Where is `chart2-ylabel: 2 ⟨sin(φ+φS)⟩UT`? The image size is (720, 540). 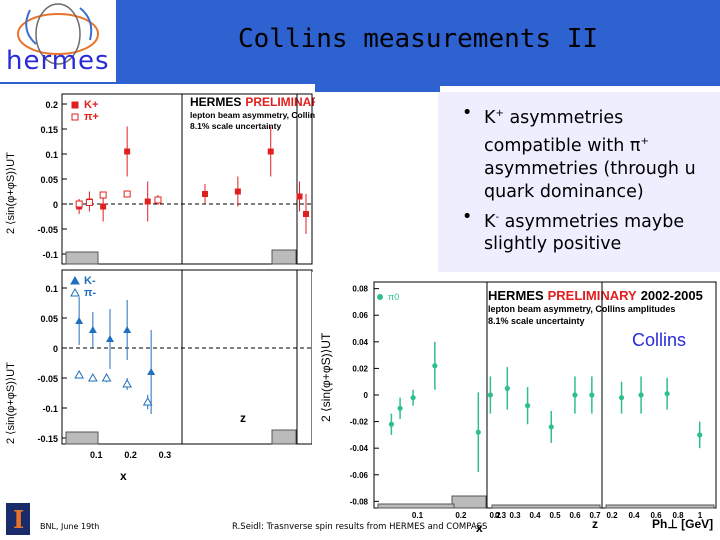
chart2-ylabel: 2 ⟨sin(φ+φS)⟩UT is located at coordinates (326, 377).